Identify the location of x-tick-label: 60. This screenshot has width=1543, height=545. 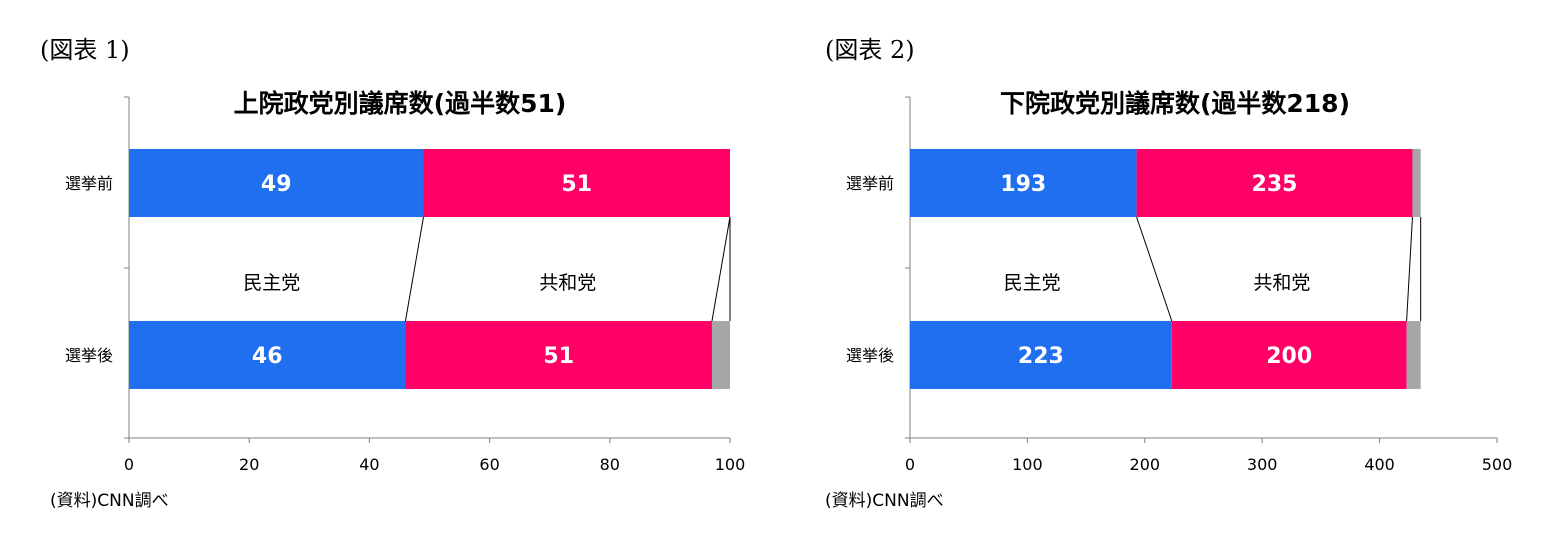
(489, 464).